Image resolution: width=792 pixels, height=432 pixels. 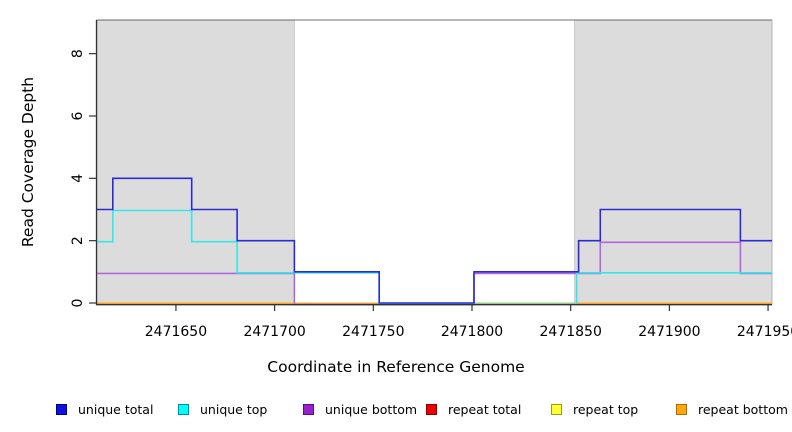 I want to click on legend-label: repeat bottom, so click(x=743, y=409).